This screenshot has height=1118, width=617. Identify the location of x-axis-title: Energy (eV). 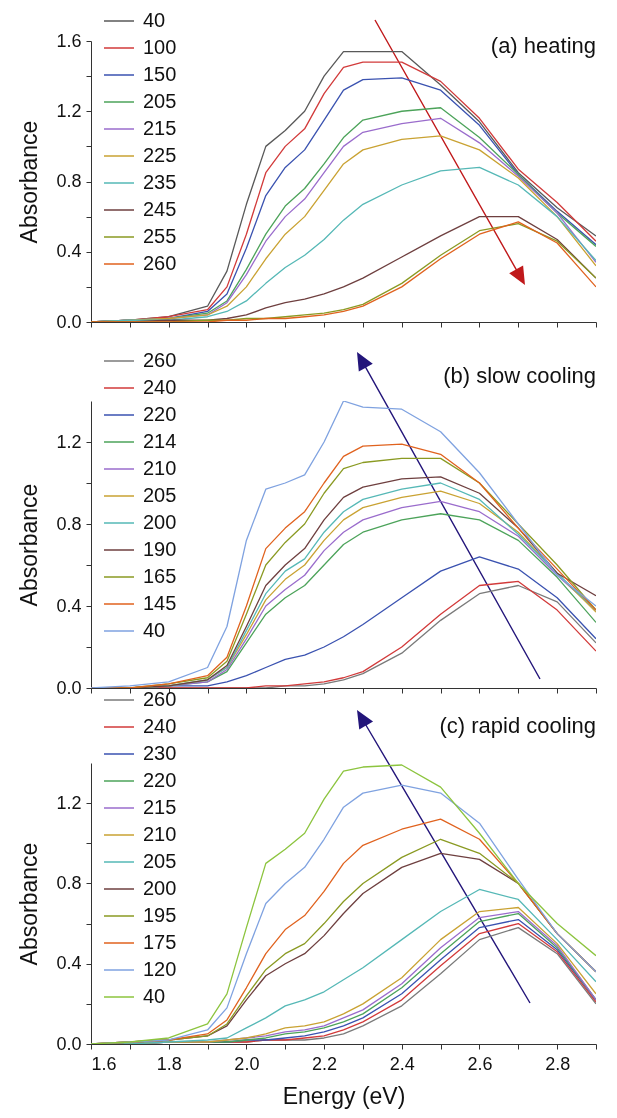
(344, 1095).